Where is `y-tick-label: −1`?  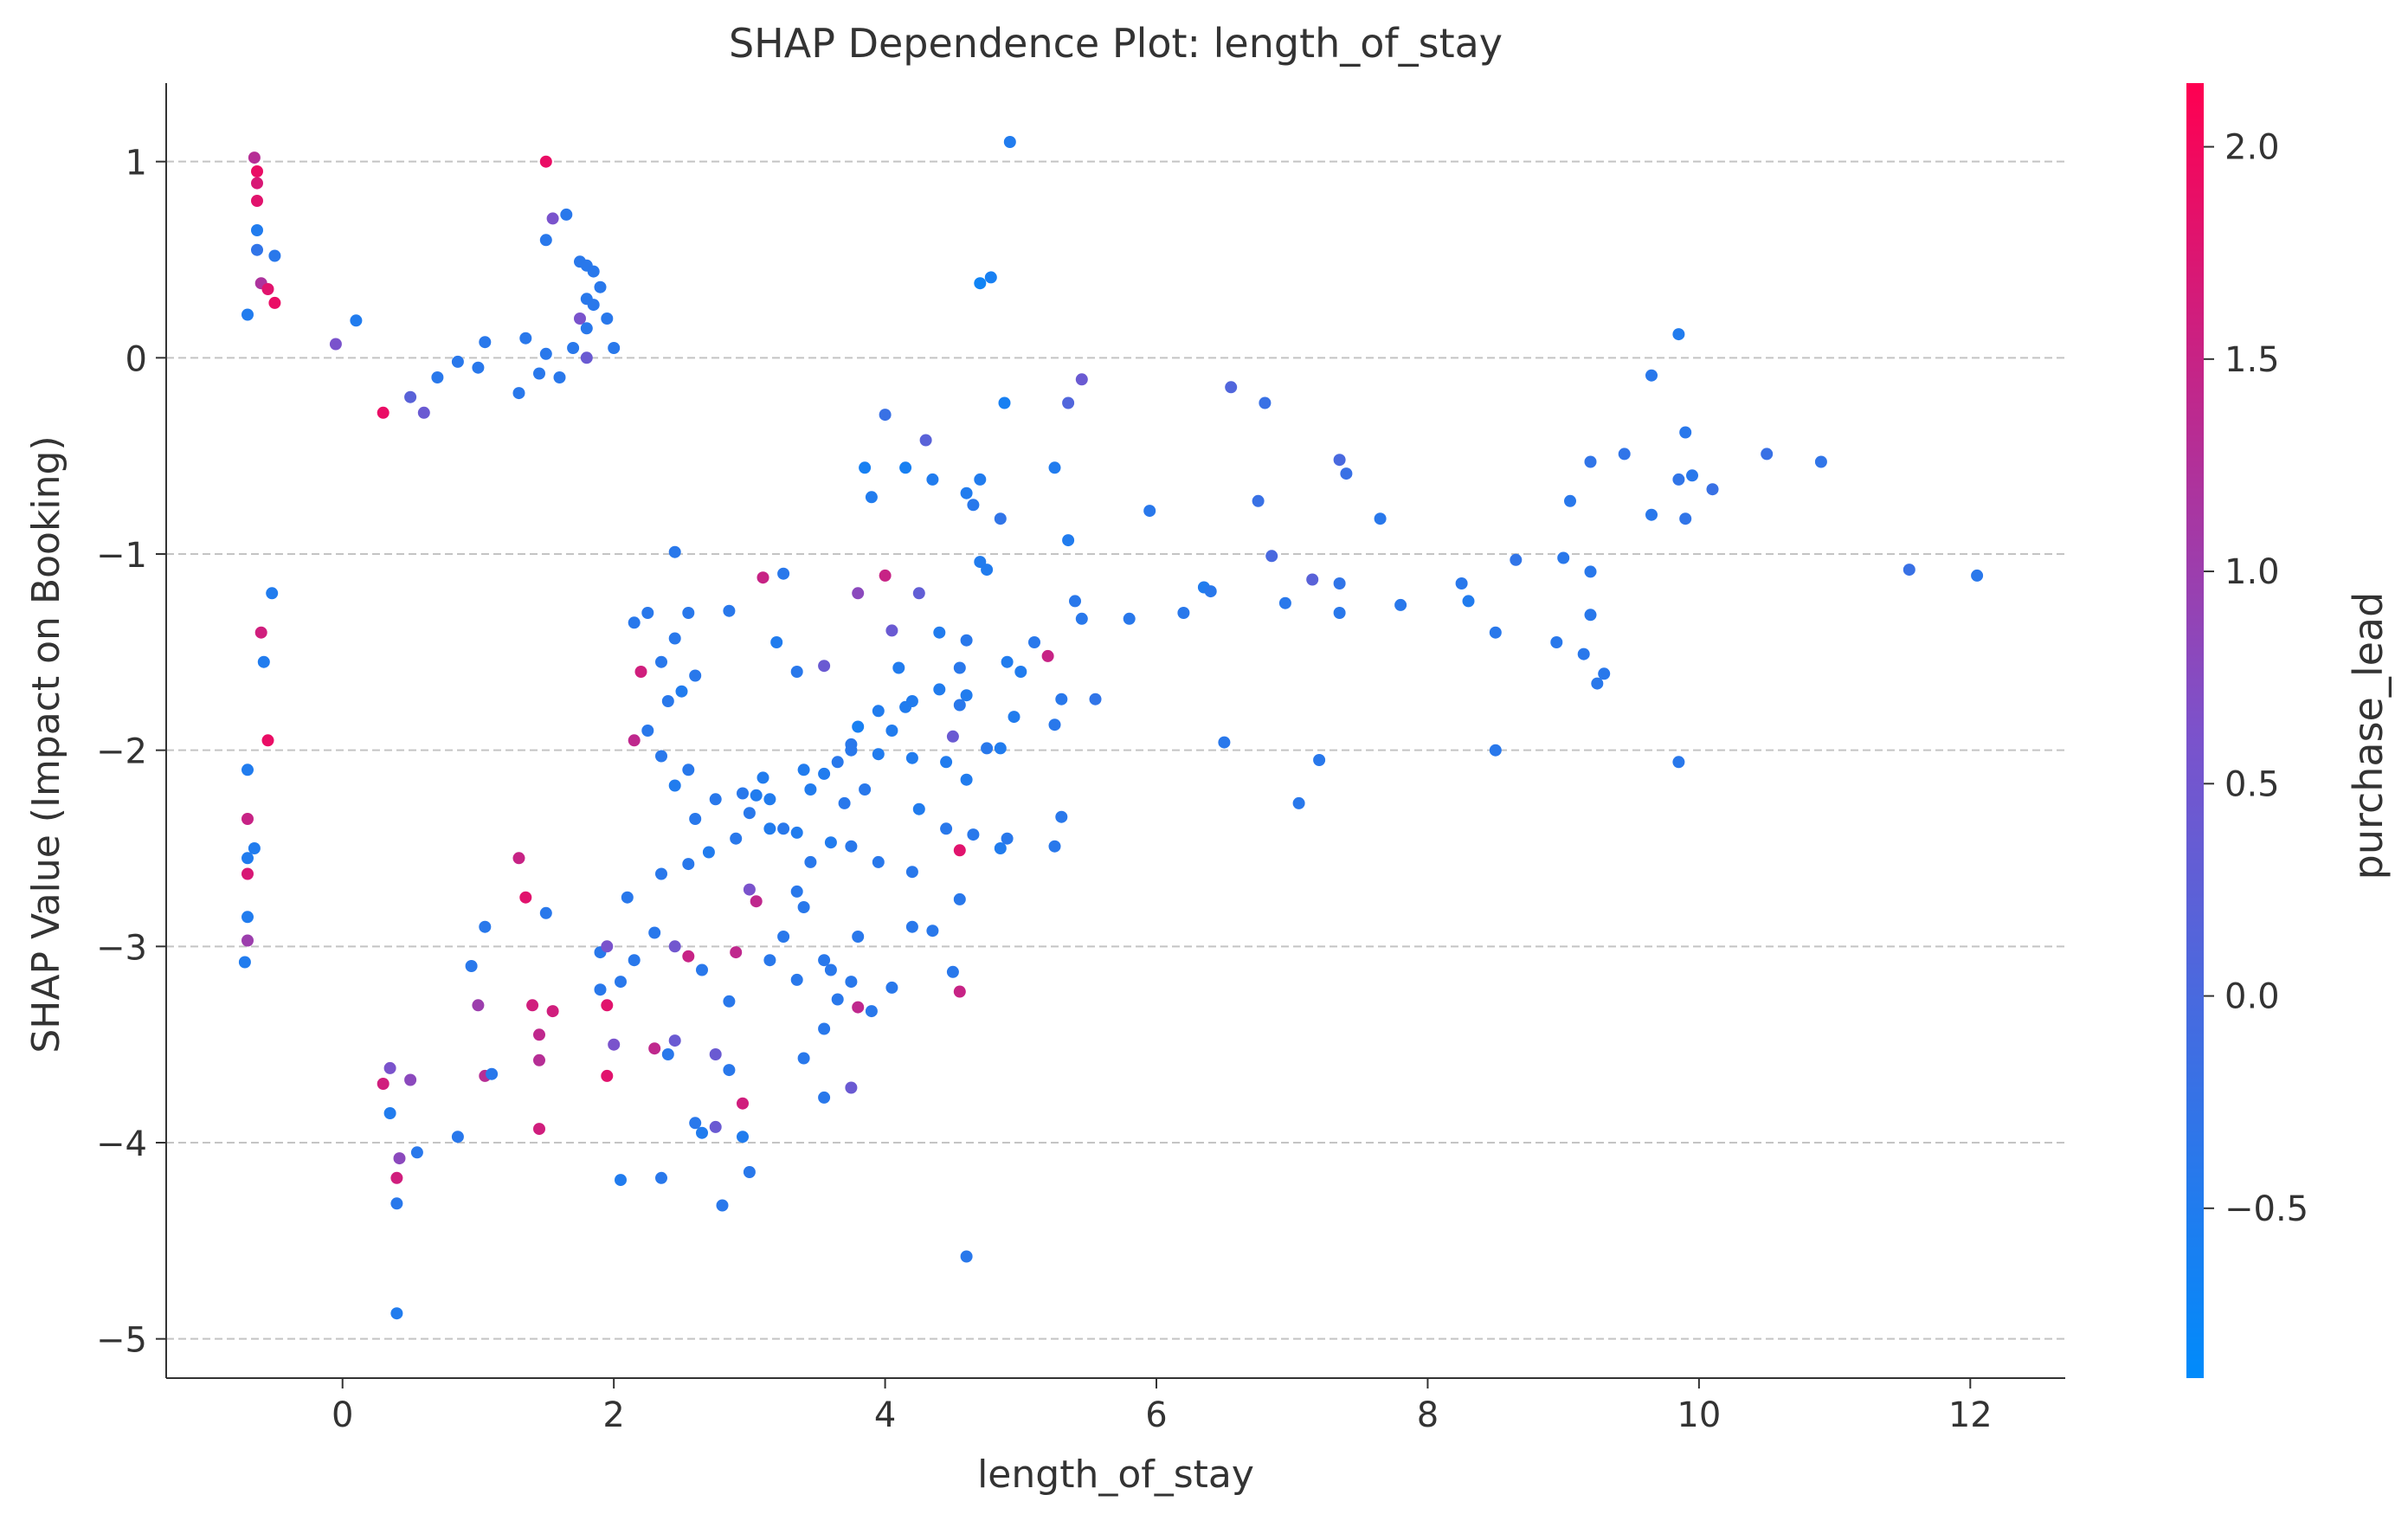
y-tick-label: −1 is located at coordinates (121, 556).